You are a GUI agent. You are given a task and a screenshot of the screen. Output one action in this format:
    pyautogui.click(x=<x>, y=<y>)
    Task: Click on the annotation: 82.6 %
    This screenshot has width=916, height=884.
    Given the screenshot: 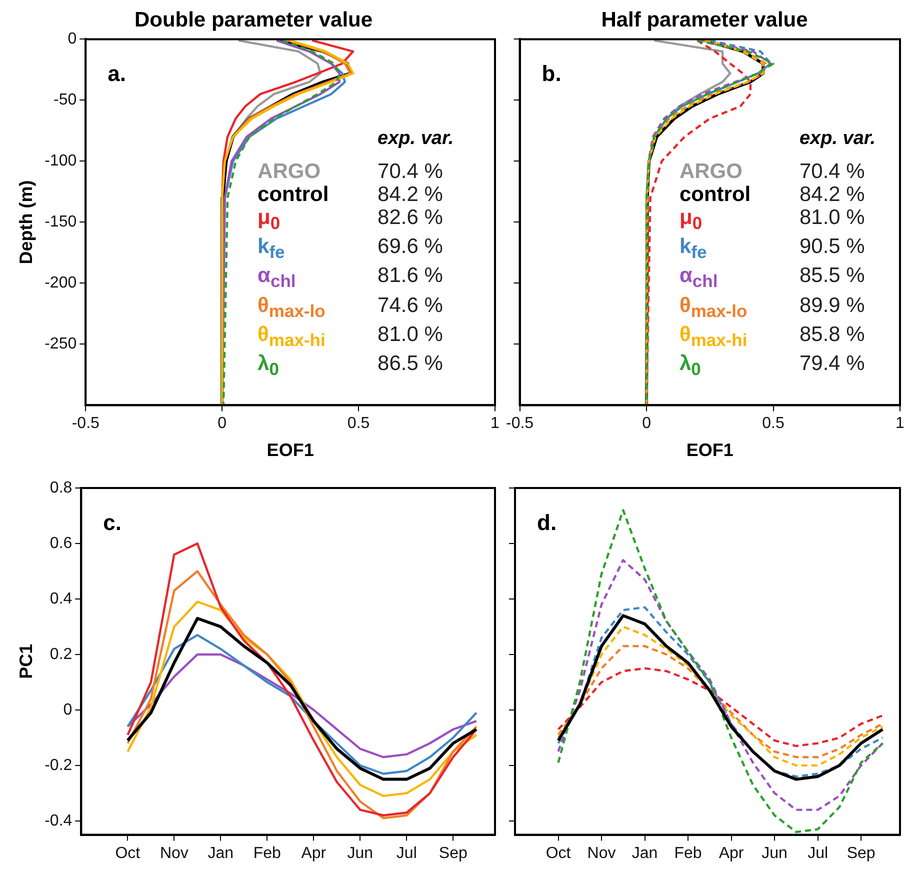 What is the action you would take?
    pyautogui.click(x=411, y=219)
    